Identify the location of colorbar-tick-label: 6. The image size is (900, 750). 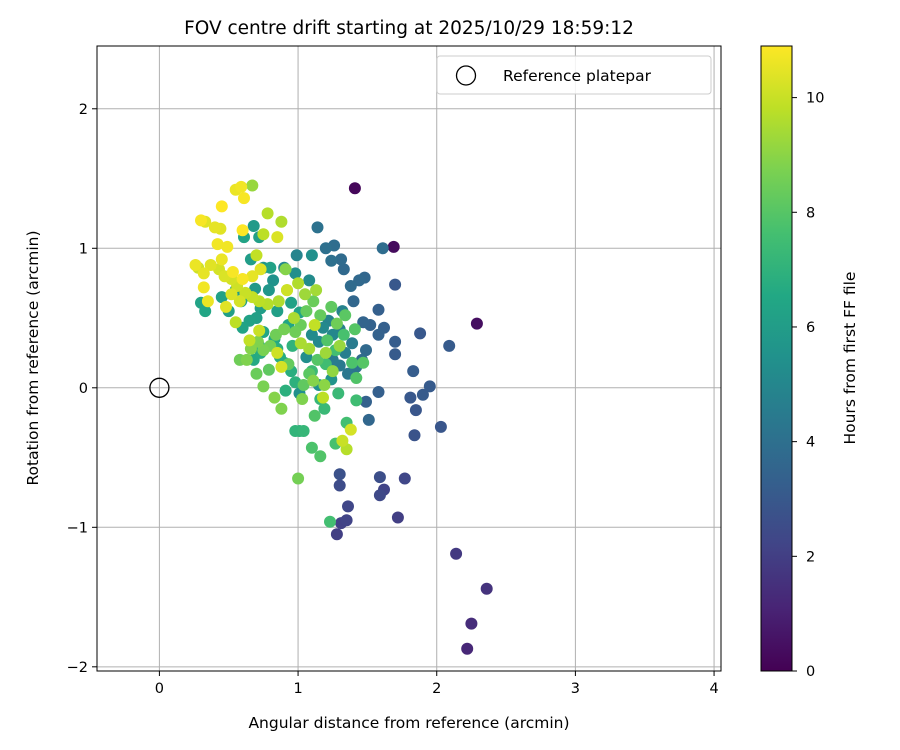
(810, 328).